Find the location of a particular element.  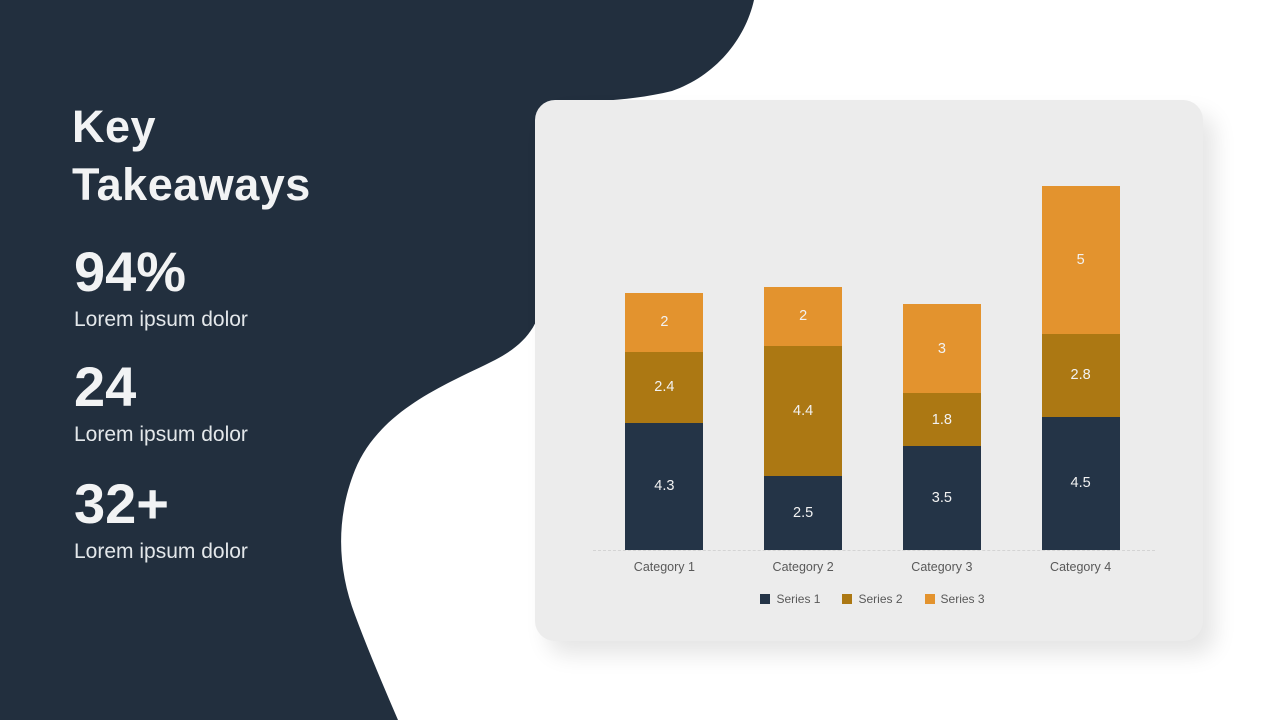

bar-value-label: 2.5 is located at coordinates (803, 513).